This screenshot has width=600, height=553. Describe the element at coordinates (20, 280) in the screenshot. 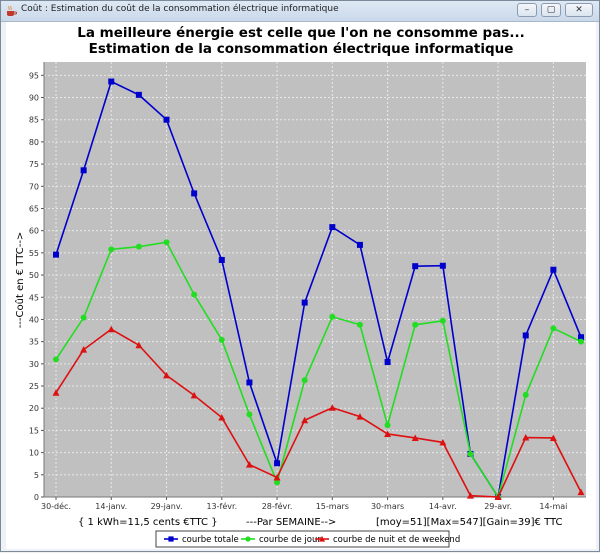

I see `y-axis-label: ---Coût en € TTC-->` at that location.